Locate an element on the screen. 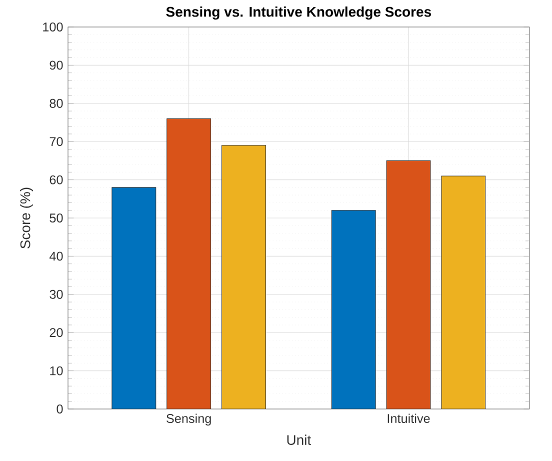 The image size is (552, 461). y-tick-label: 10 is located at coordinates (56, 371).